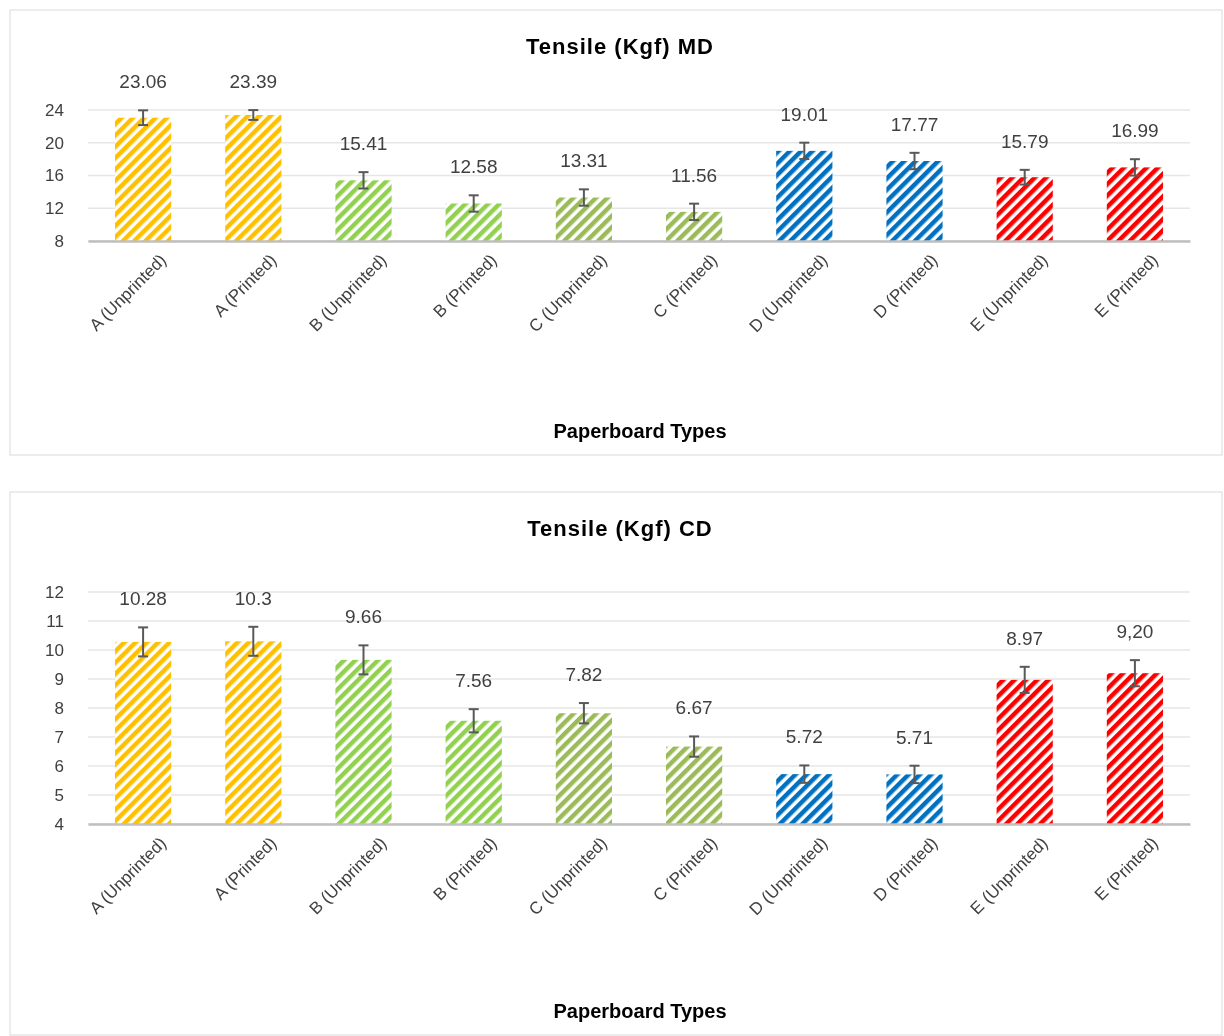 The image size is (1224, 1036). I want to click on data-label: 17.77, so click(914, 124).